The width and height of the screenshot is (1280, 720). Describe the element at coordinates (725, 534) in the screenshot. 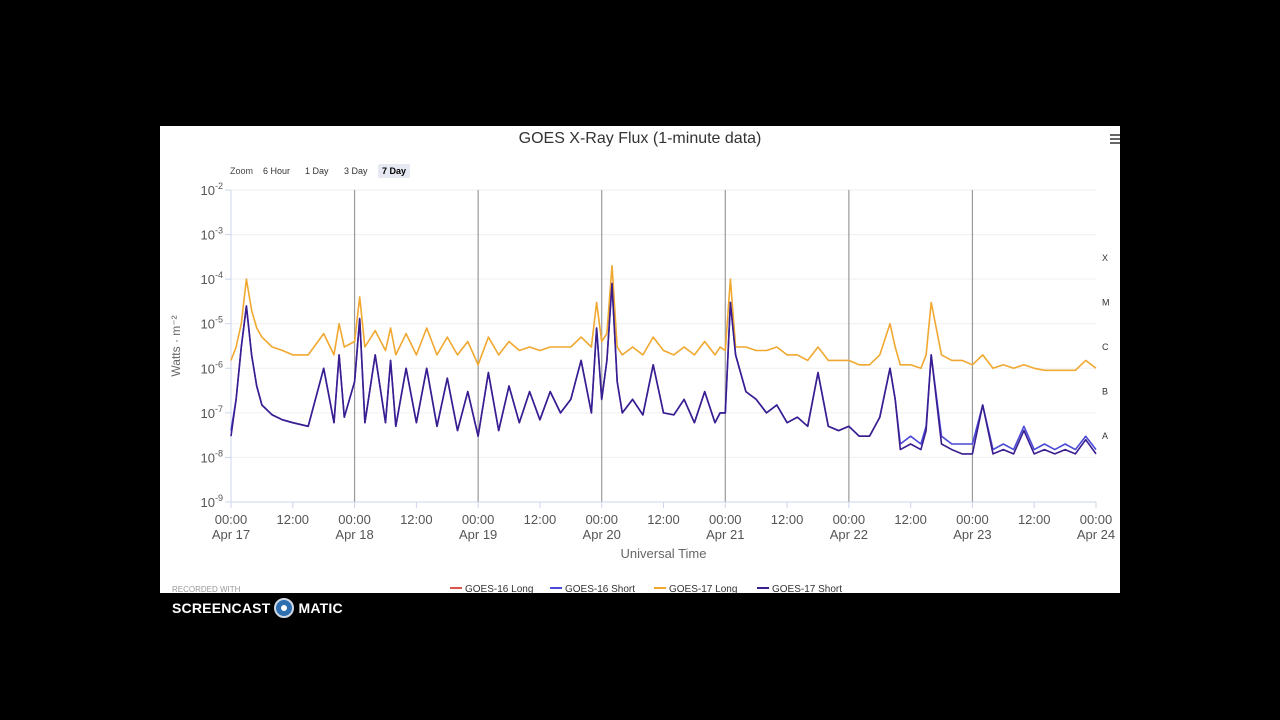

I see `x-tick-date-label: Apr 21` at that location.